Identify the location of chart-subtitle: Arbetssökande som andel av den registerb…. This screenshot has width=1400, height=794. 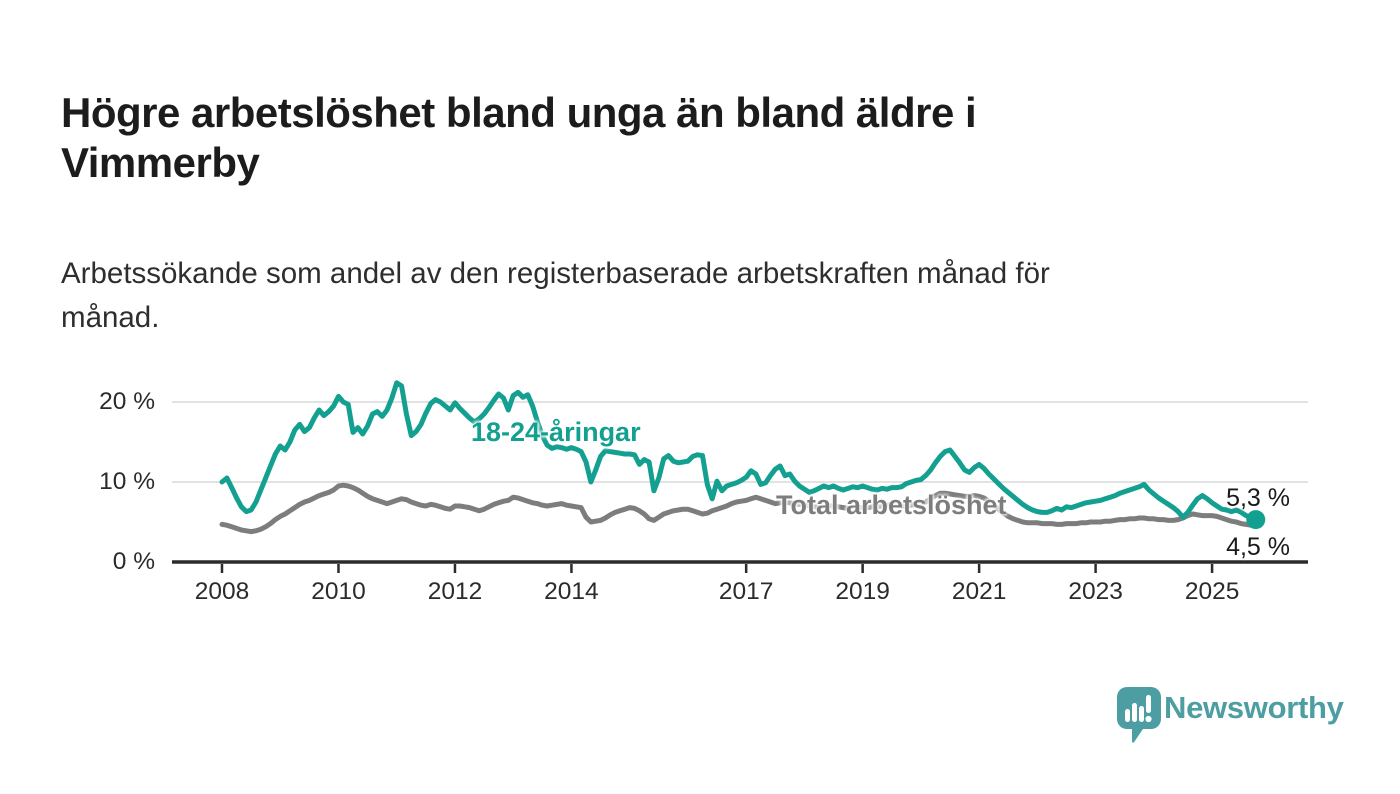
(555, 295).